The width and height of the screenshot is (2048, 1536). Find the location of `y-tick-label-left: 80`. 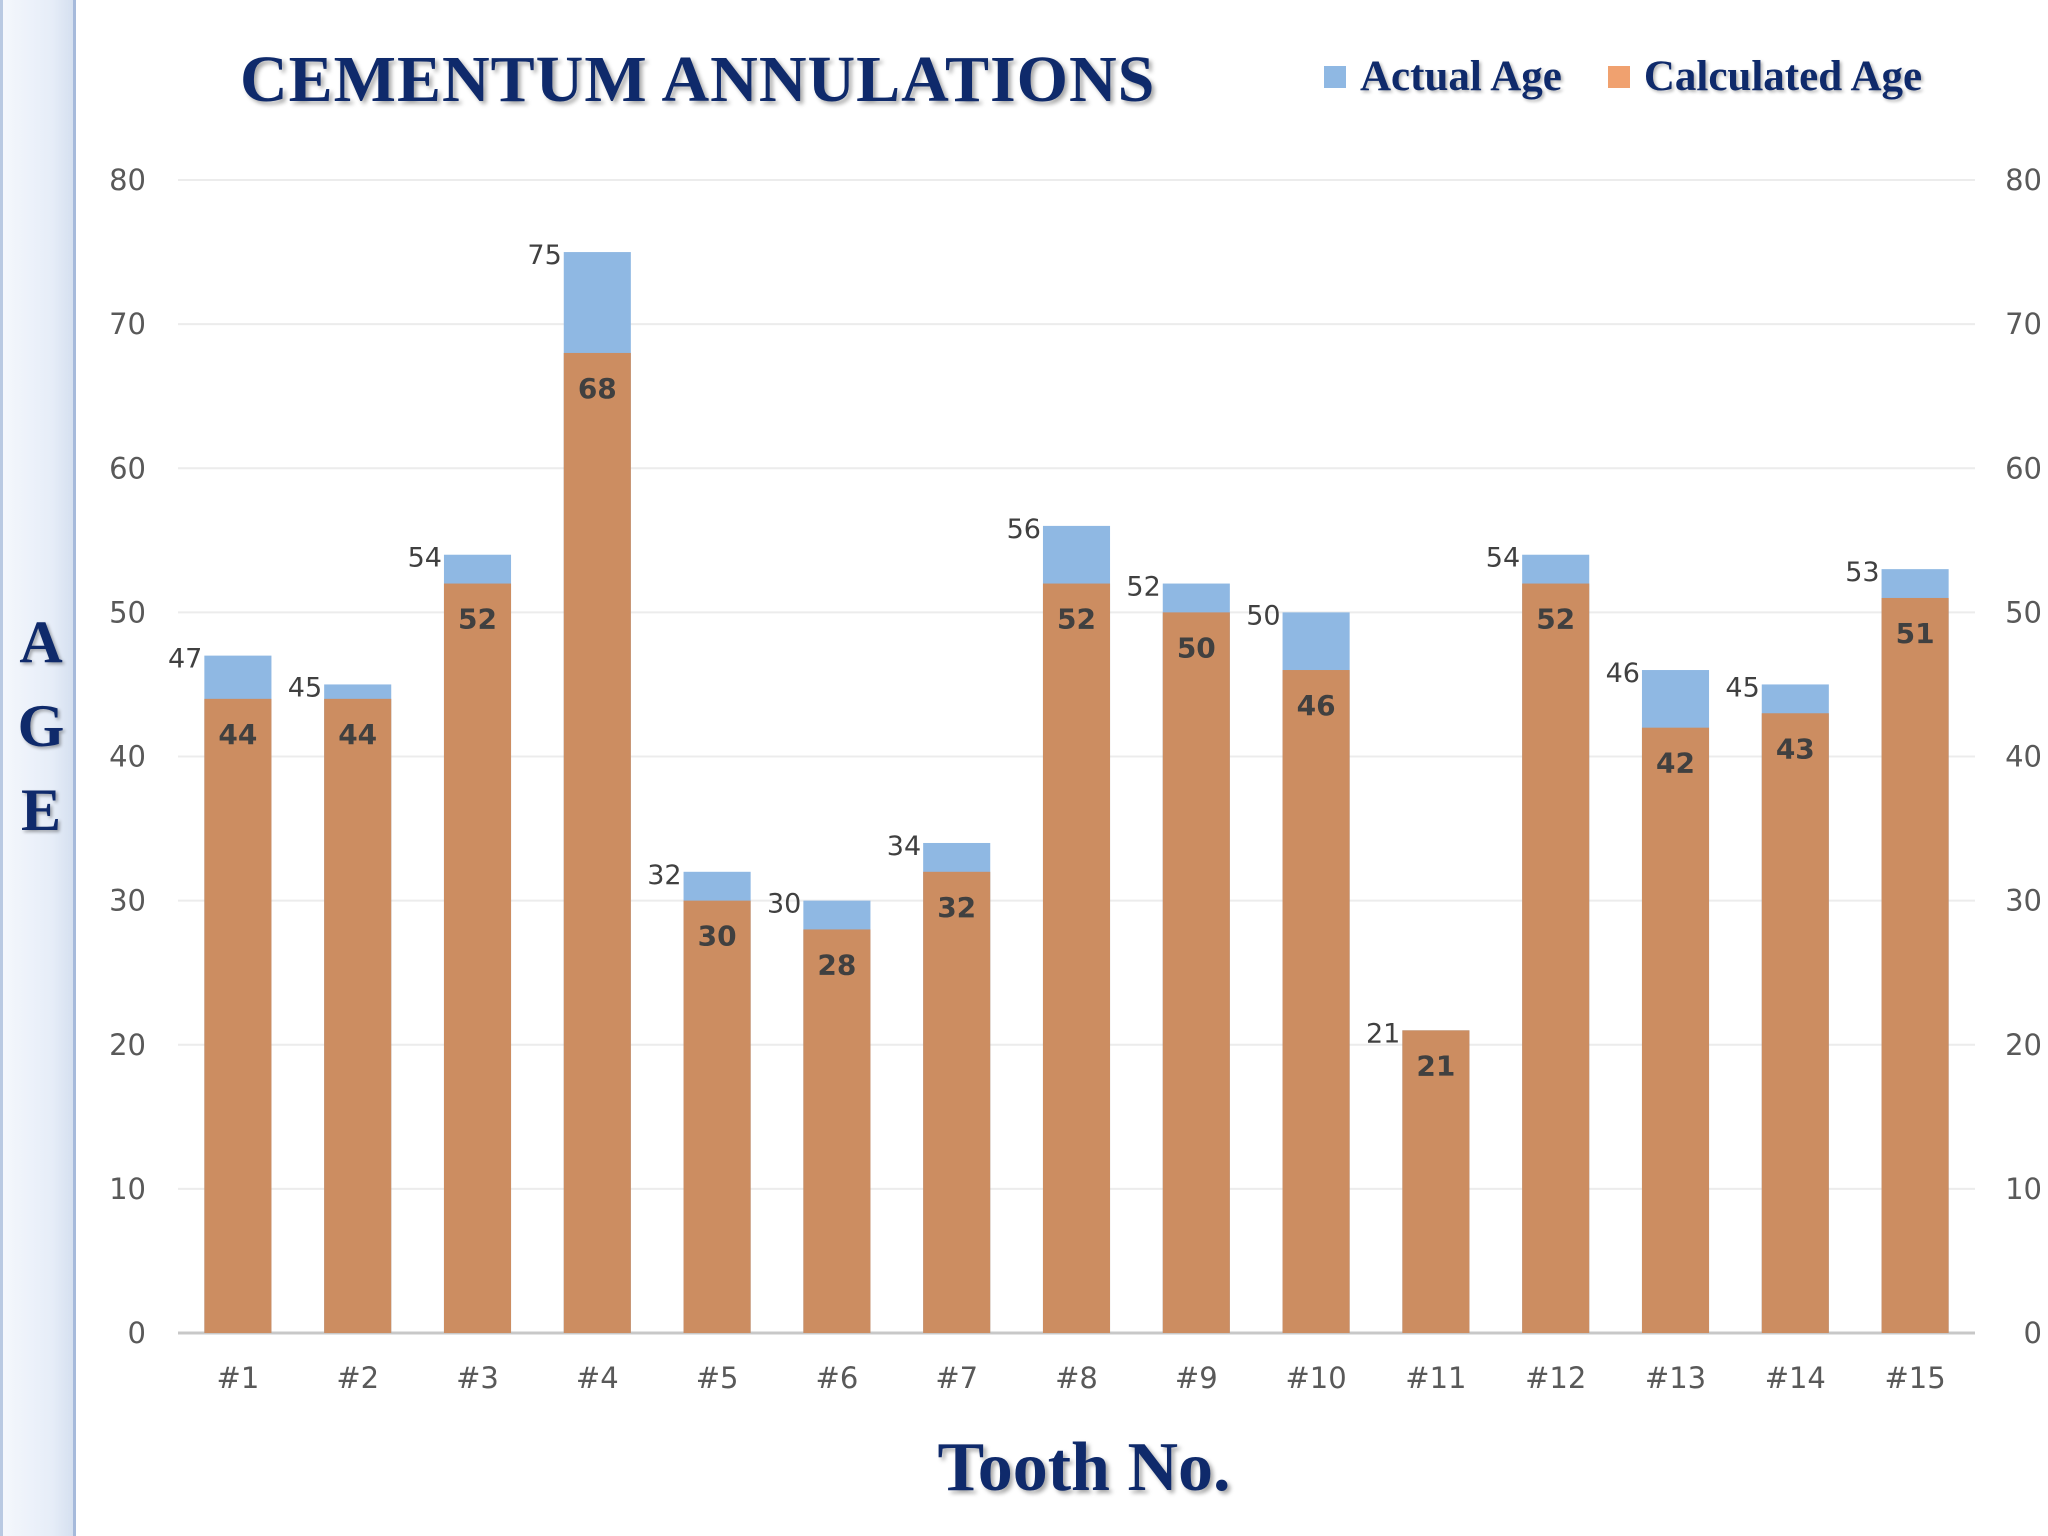

y-tick-label-left: 80 is located at coordinates (127, 180).